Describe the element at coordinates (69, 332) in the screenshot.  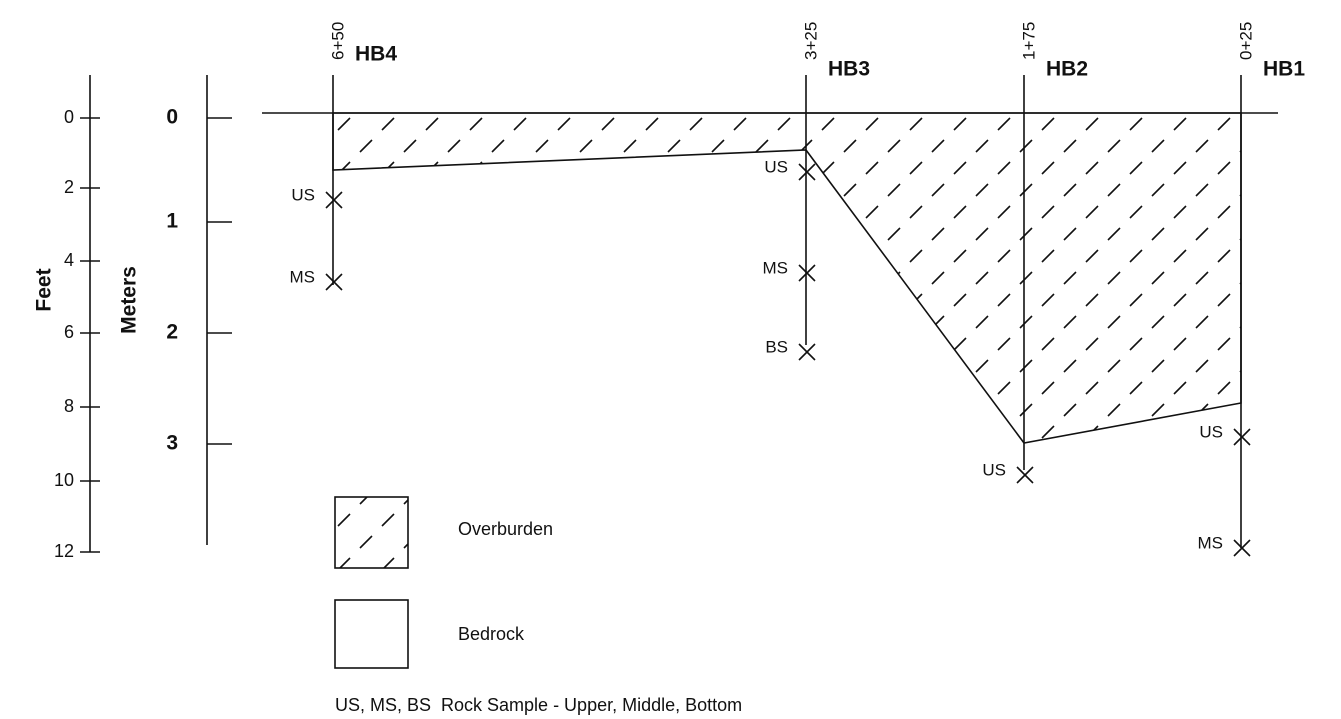
I see `feet-tick-label: 6` at that location.